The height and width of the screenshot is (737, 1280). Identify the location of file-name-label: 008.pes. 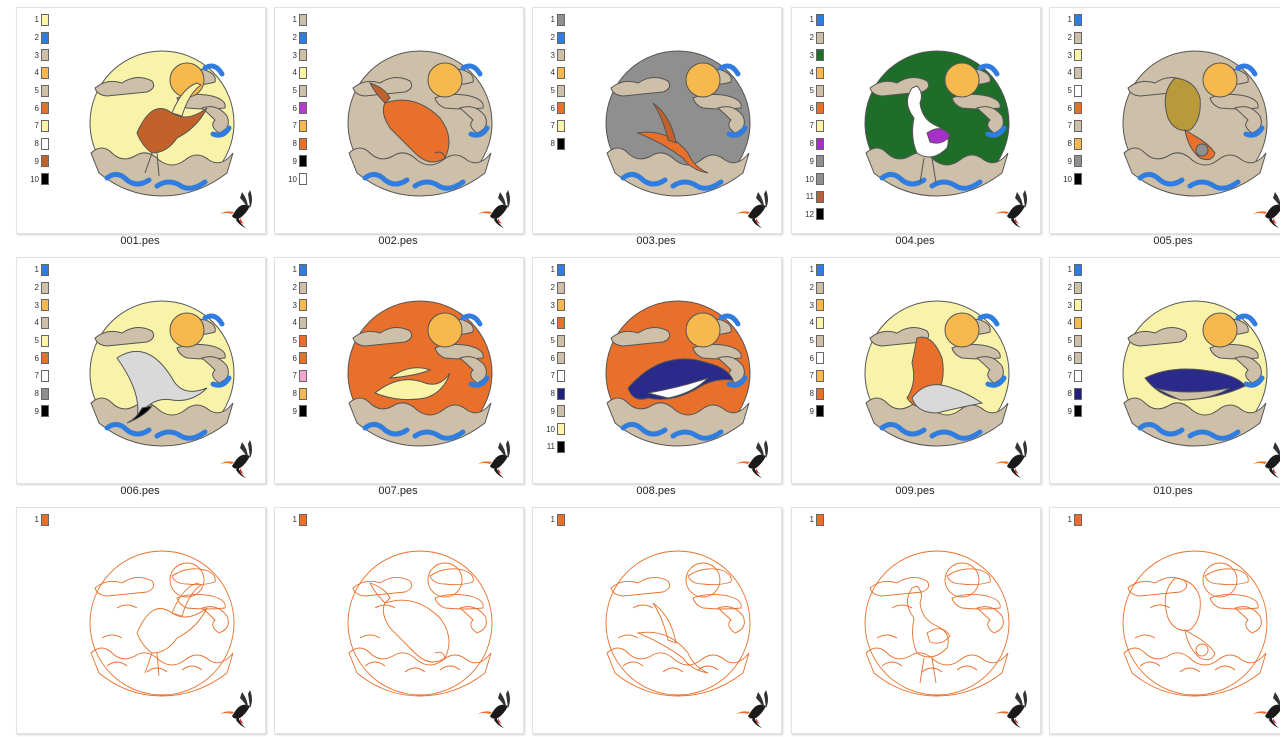
(656, 491).